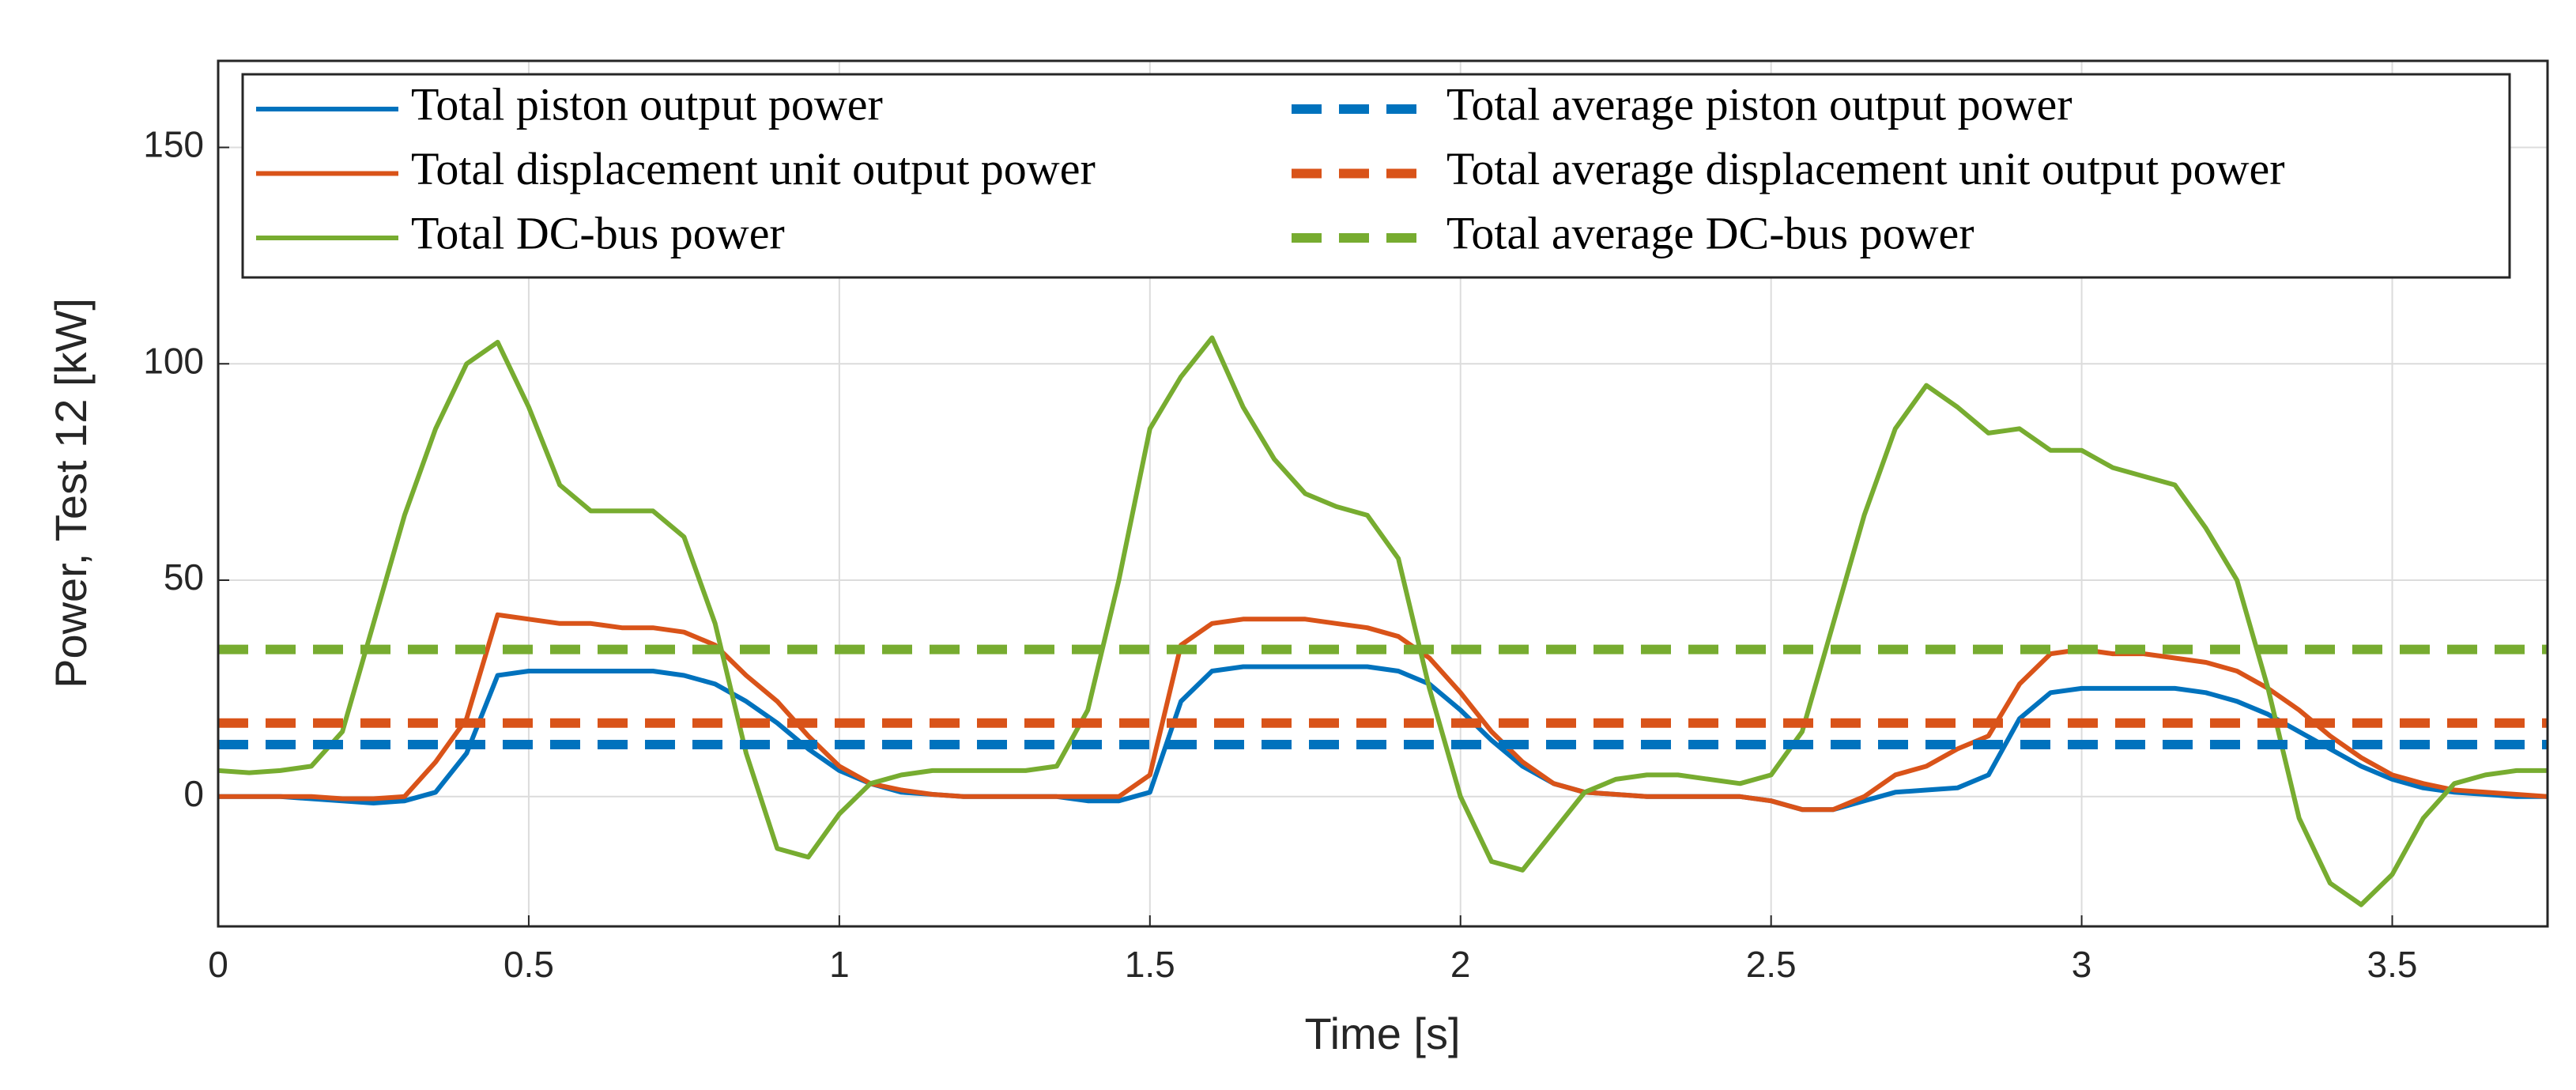 This screenshot has width=2576, height=1090. Describe the element at coordinates (1460, 964) in the screenshot. I see `x-tick-label: 2` at that location.